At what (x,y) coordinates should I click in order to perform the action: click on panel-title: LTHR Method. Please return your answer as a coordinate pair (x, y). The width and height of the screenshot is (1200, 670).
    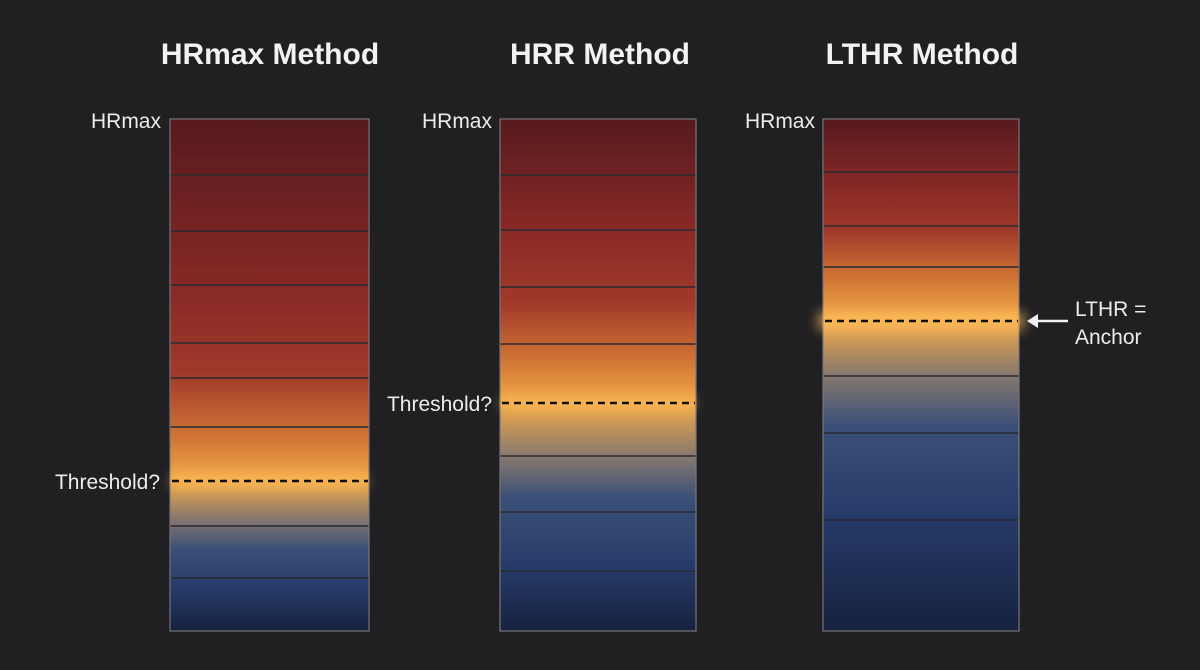
    Looking at the image, I should click on (922, 54).